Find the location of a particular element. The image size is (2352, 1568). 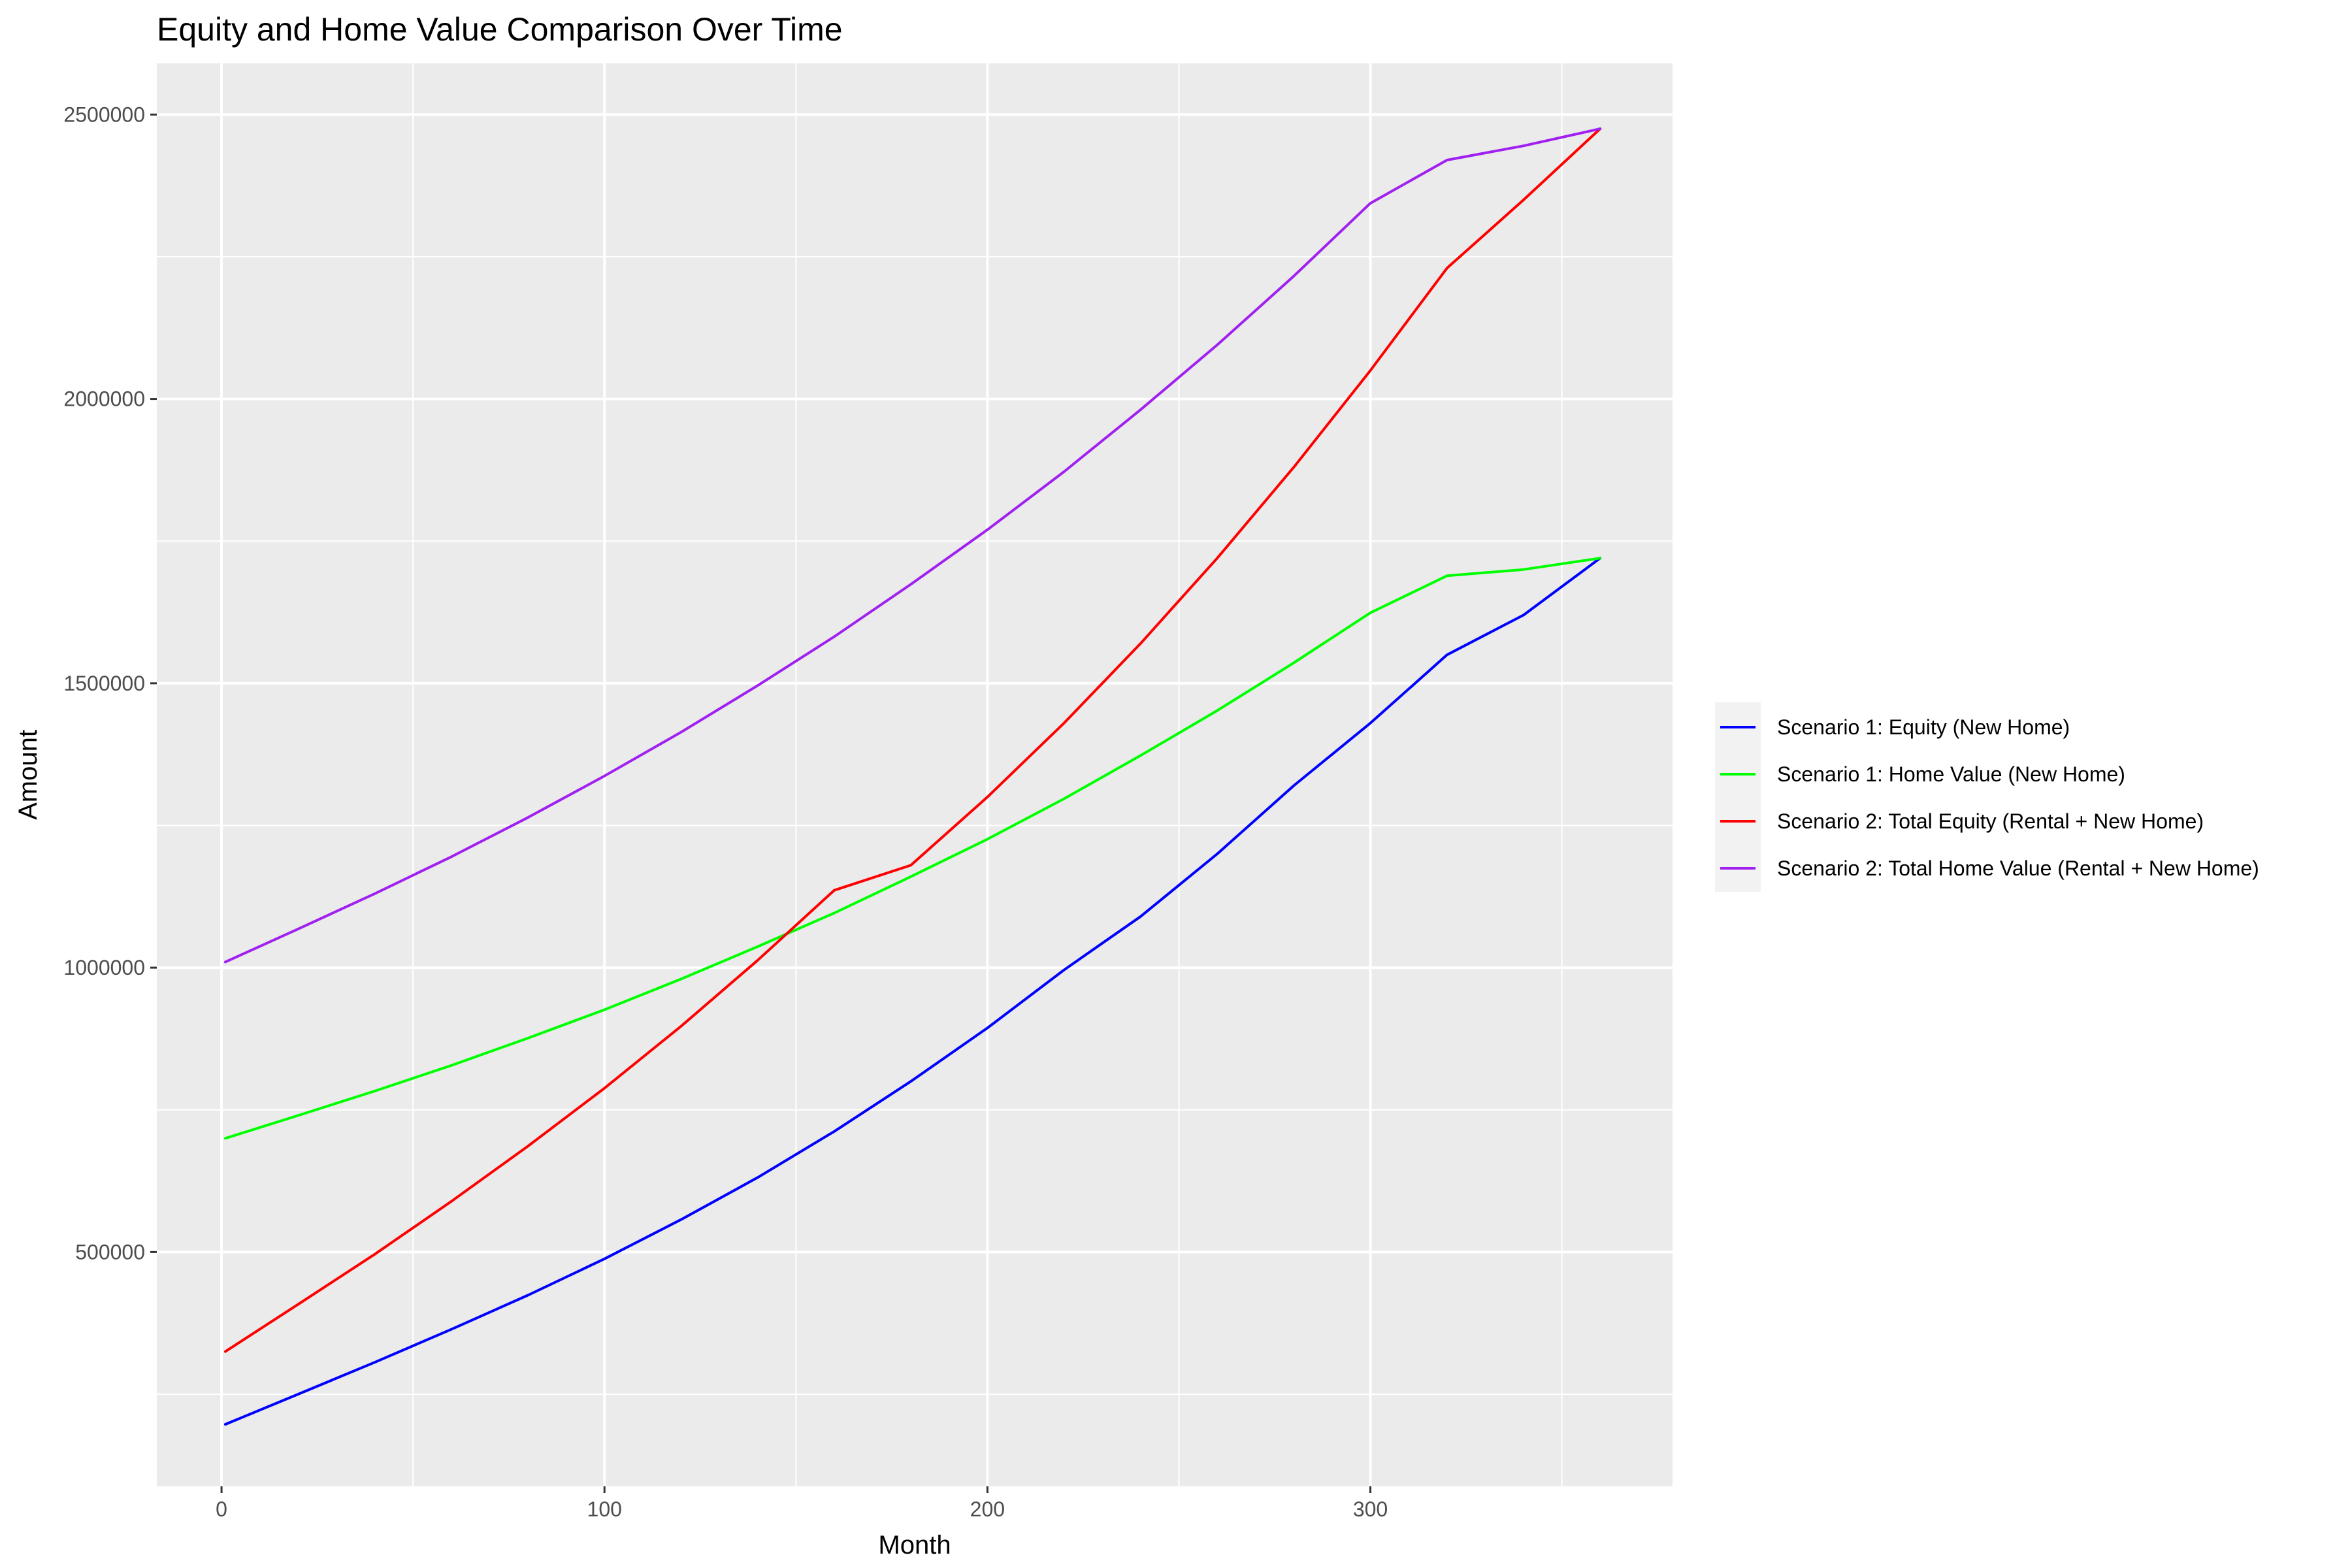

y-tick-label: 2500000 is located at coordinates (104, 114).